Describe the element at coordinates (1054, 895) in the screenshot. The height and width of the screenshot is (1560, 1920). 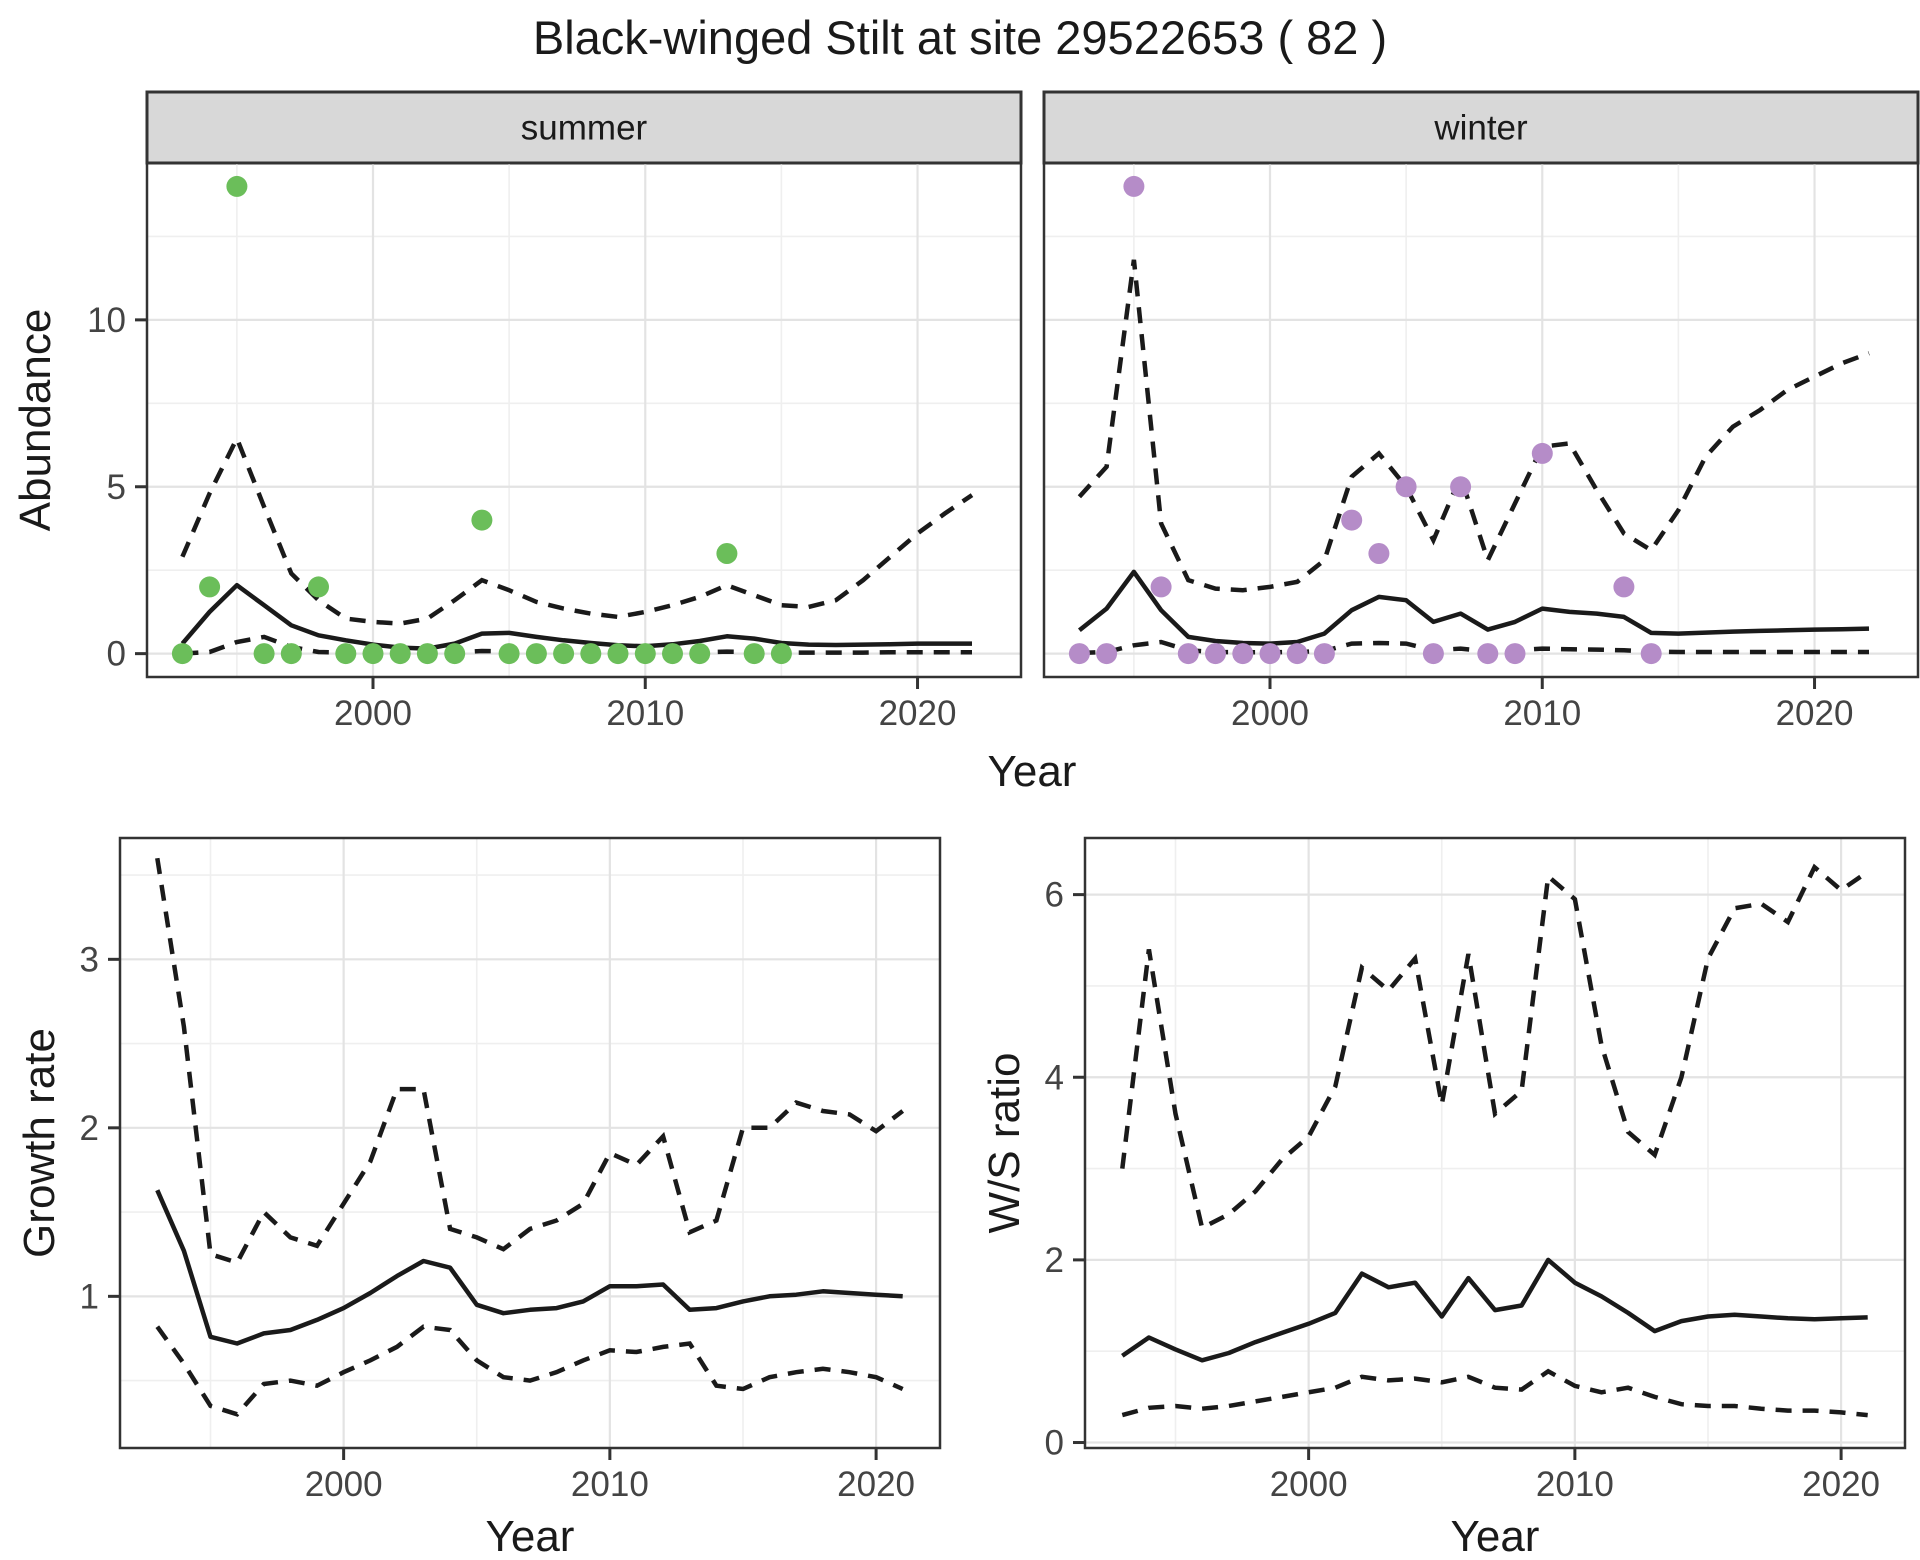
I see `y-tick-label: 6` at that location.